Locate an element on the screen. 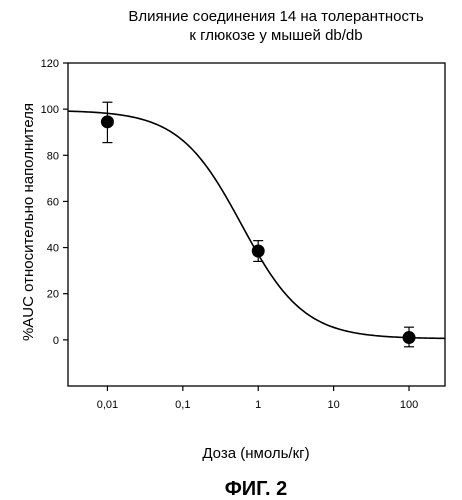  y-tick-label: 60 is located at coordinates (53, 202).